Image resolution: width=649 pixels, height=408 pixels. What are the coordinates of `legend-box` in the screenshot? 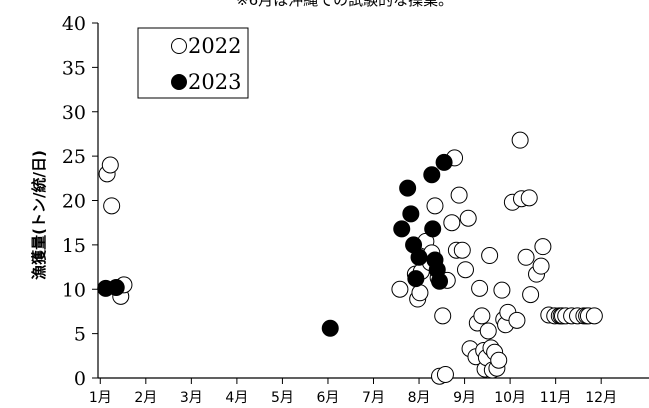 It's located at (193, 63).